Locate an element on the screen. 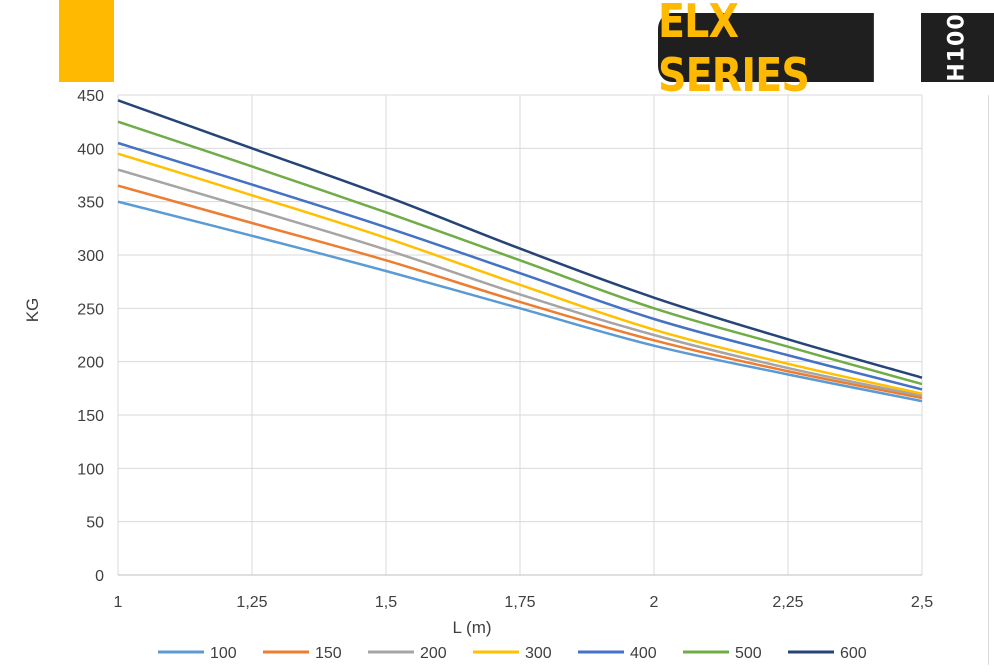 The width and height of the screenshot is (994, 672). y-tick-label: 450 is located at coordinates (90, 96).